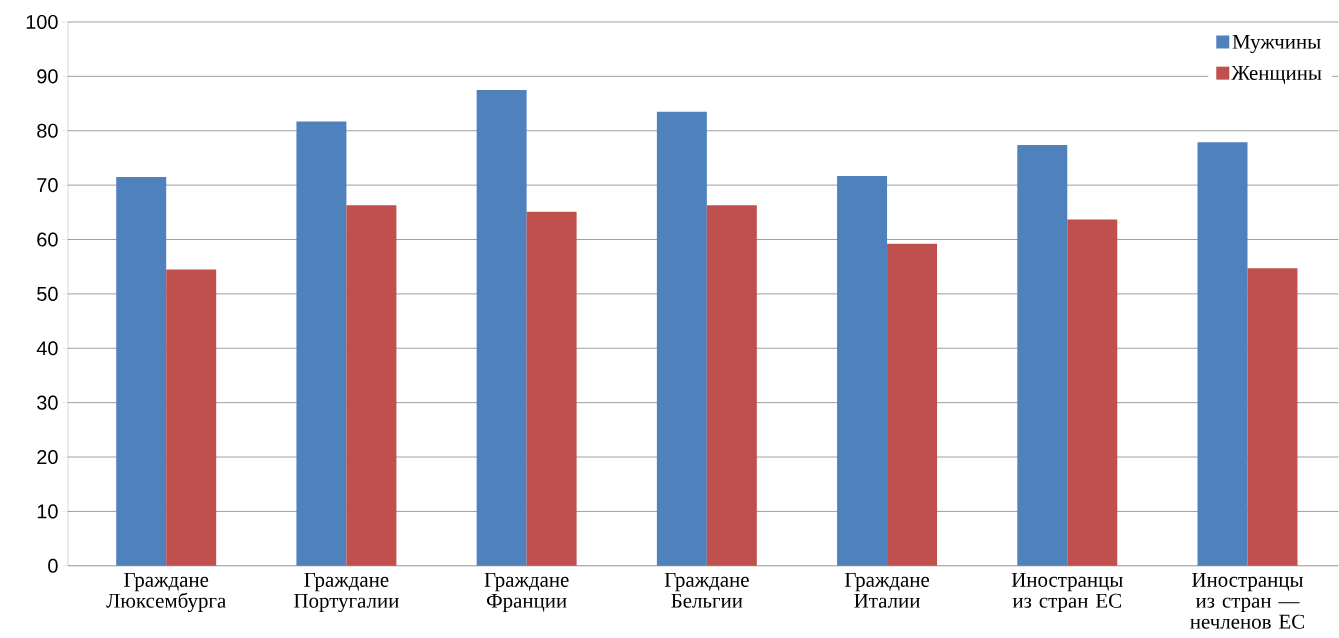 The width and height of the screenshot is (1339, 638). I want to click on y-tick-label: 40, so click(47, 348).